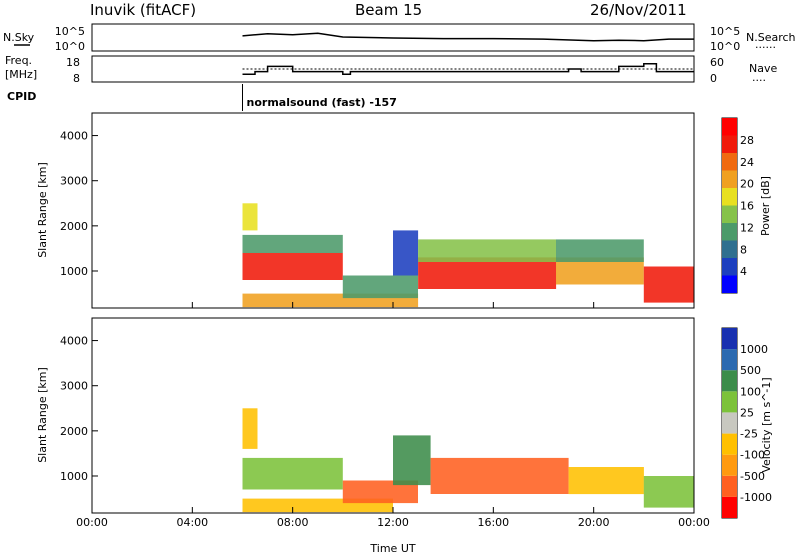 This screenshot has width=800, height=554. Describe the element at coordinates (42, 415) in the screenshot. I see `velocity-ylabel: Slant Range [km]` at that location.